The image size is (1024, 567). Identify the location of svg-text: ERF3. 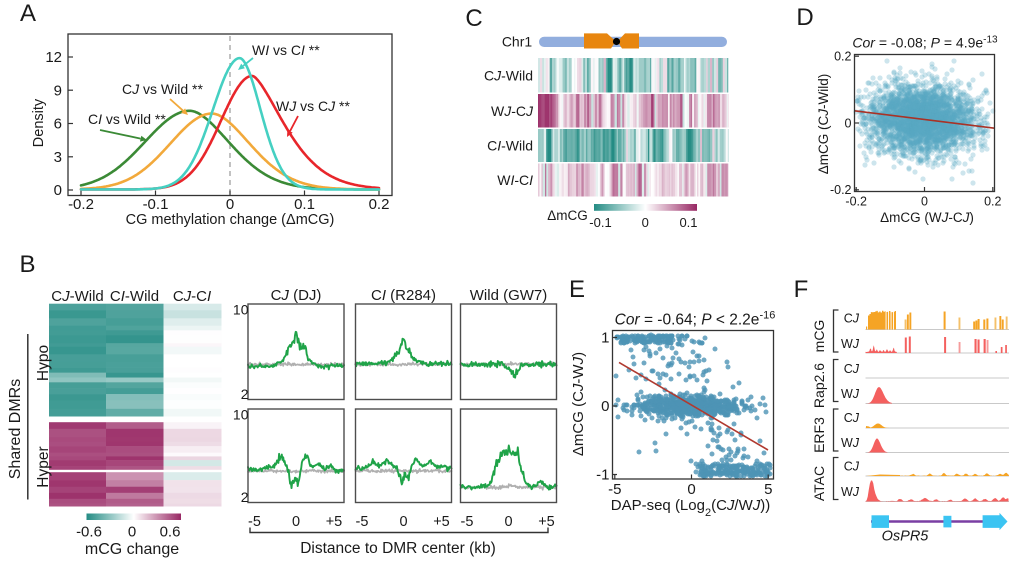
(819, 435).